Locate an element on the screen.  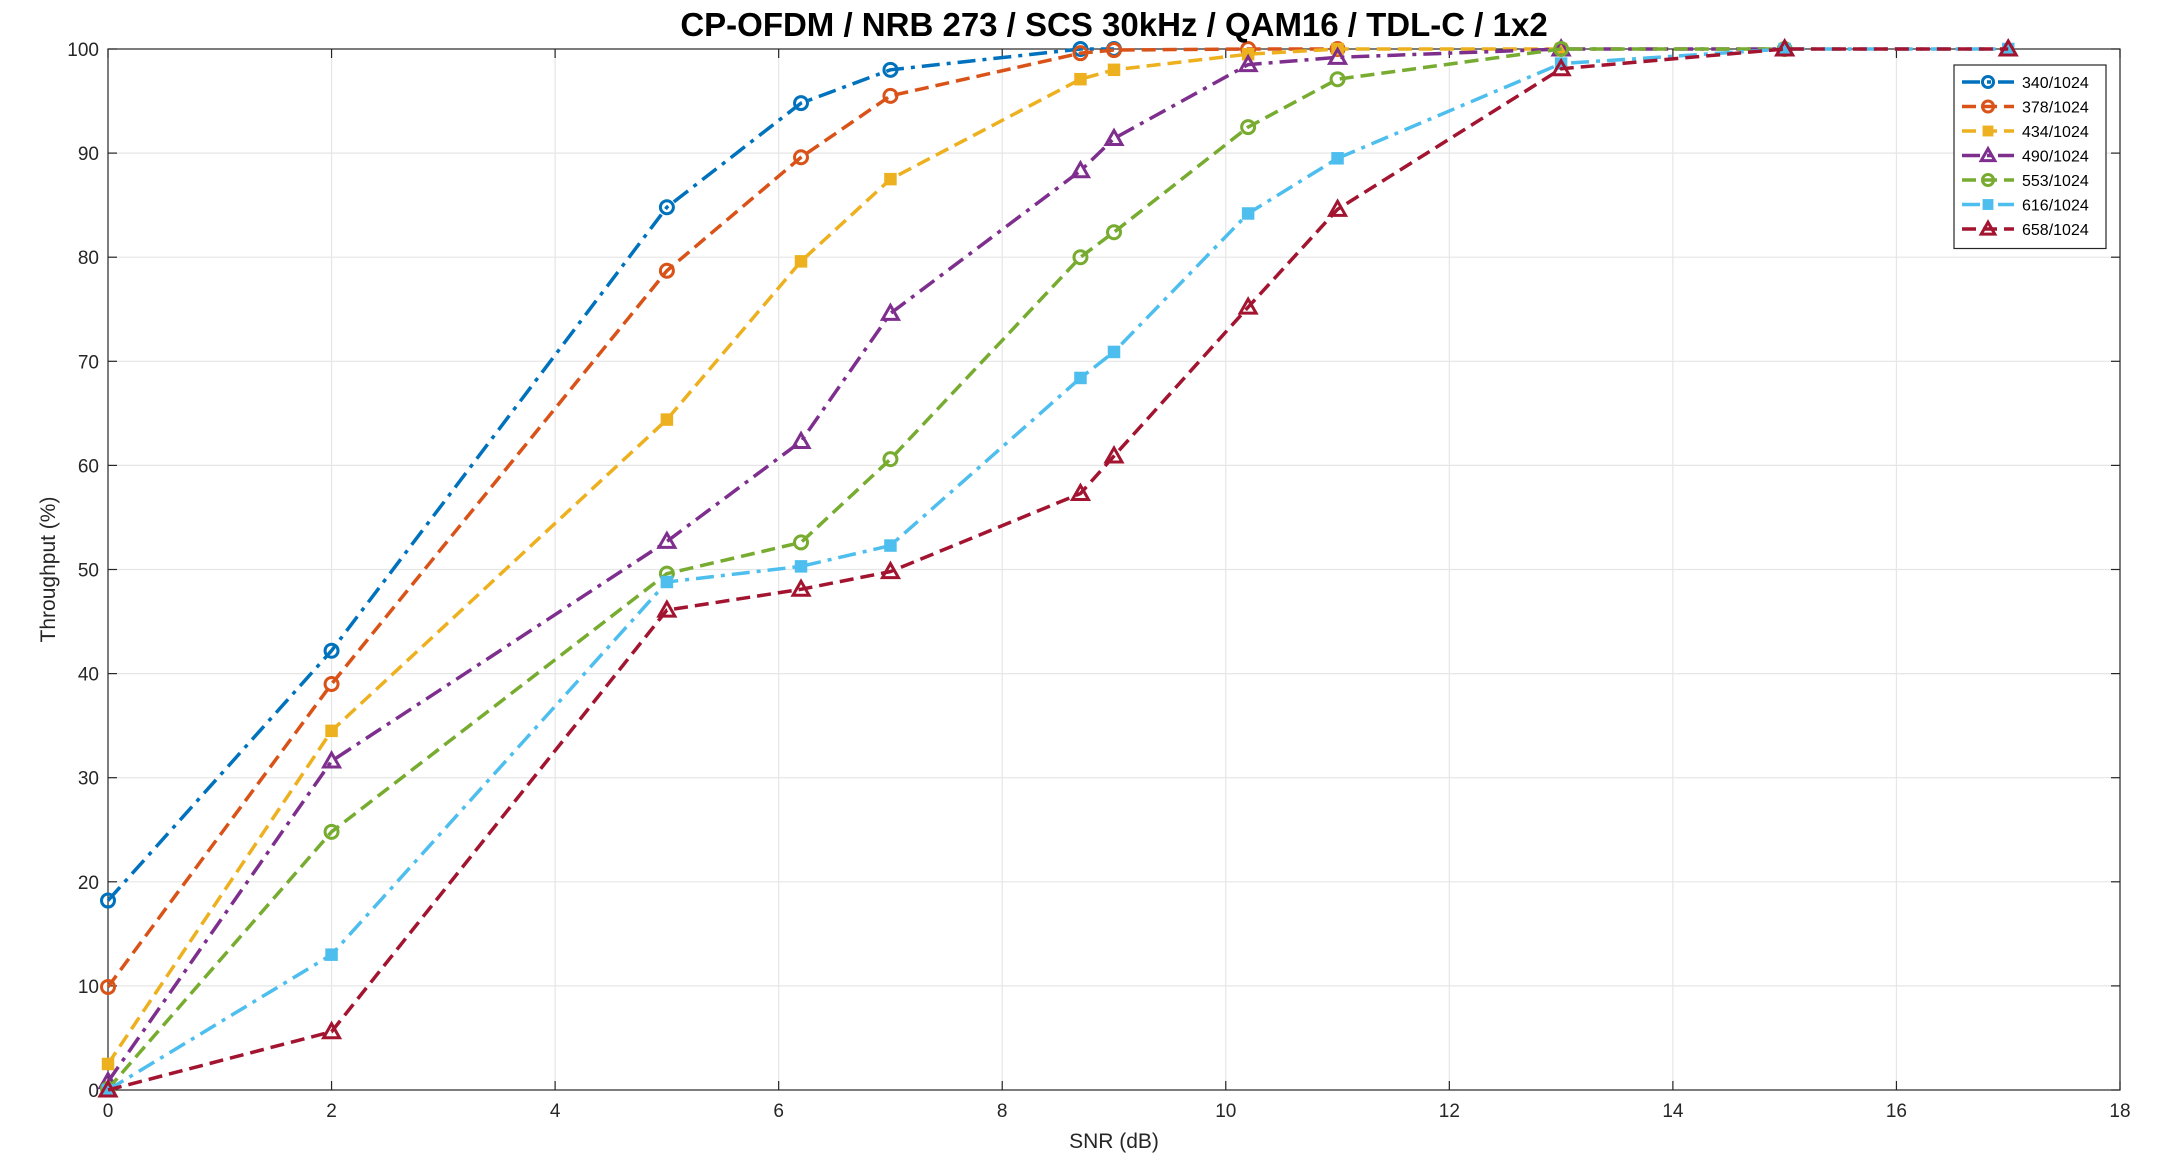
y-tick-label: 80 is located at coordinates (88, 258).